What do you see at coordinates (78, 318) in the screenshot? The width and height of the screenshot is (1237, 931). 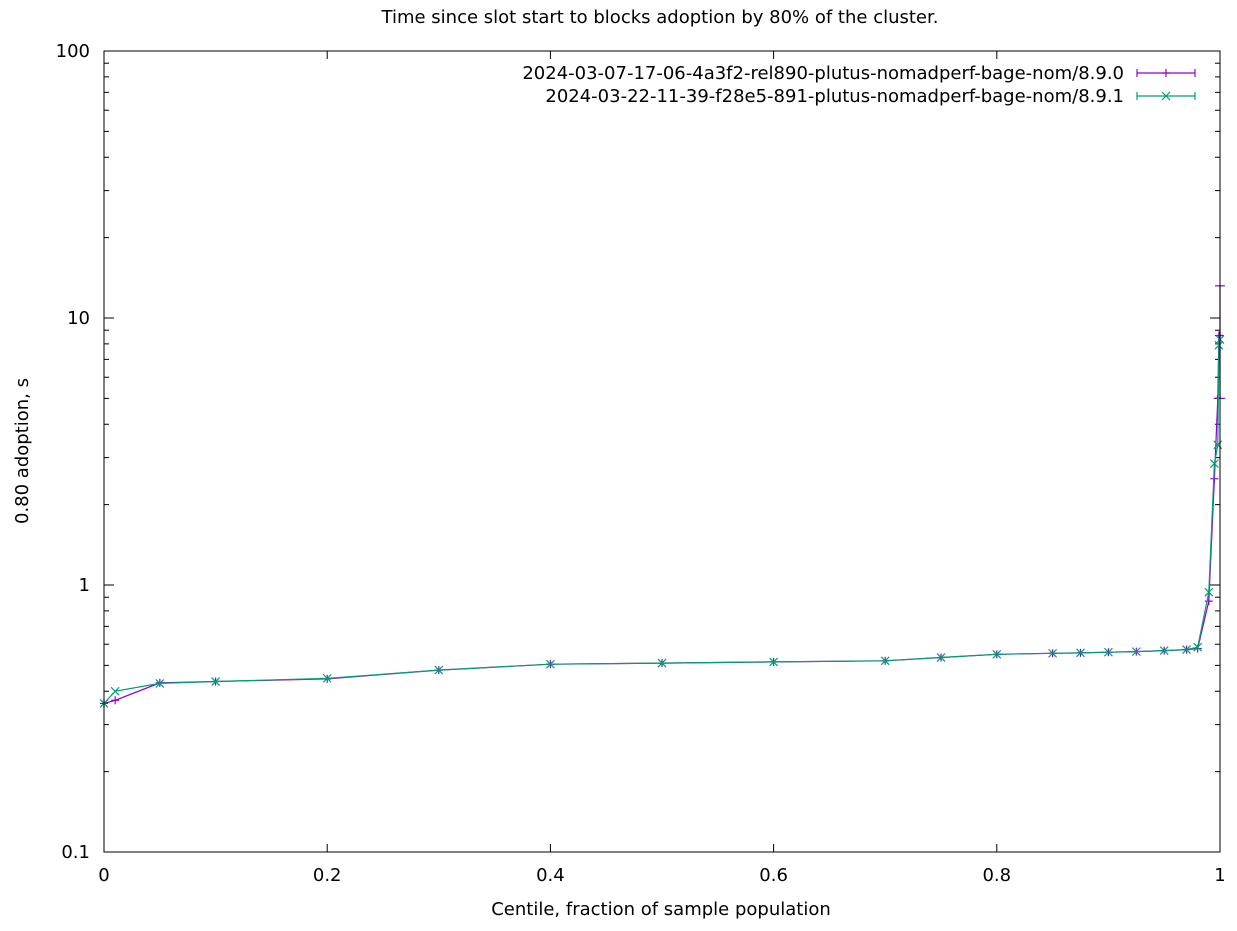 I see `y-tick-label: 10` at bounding box center [78, 318].